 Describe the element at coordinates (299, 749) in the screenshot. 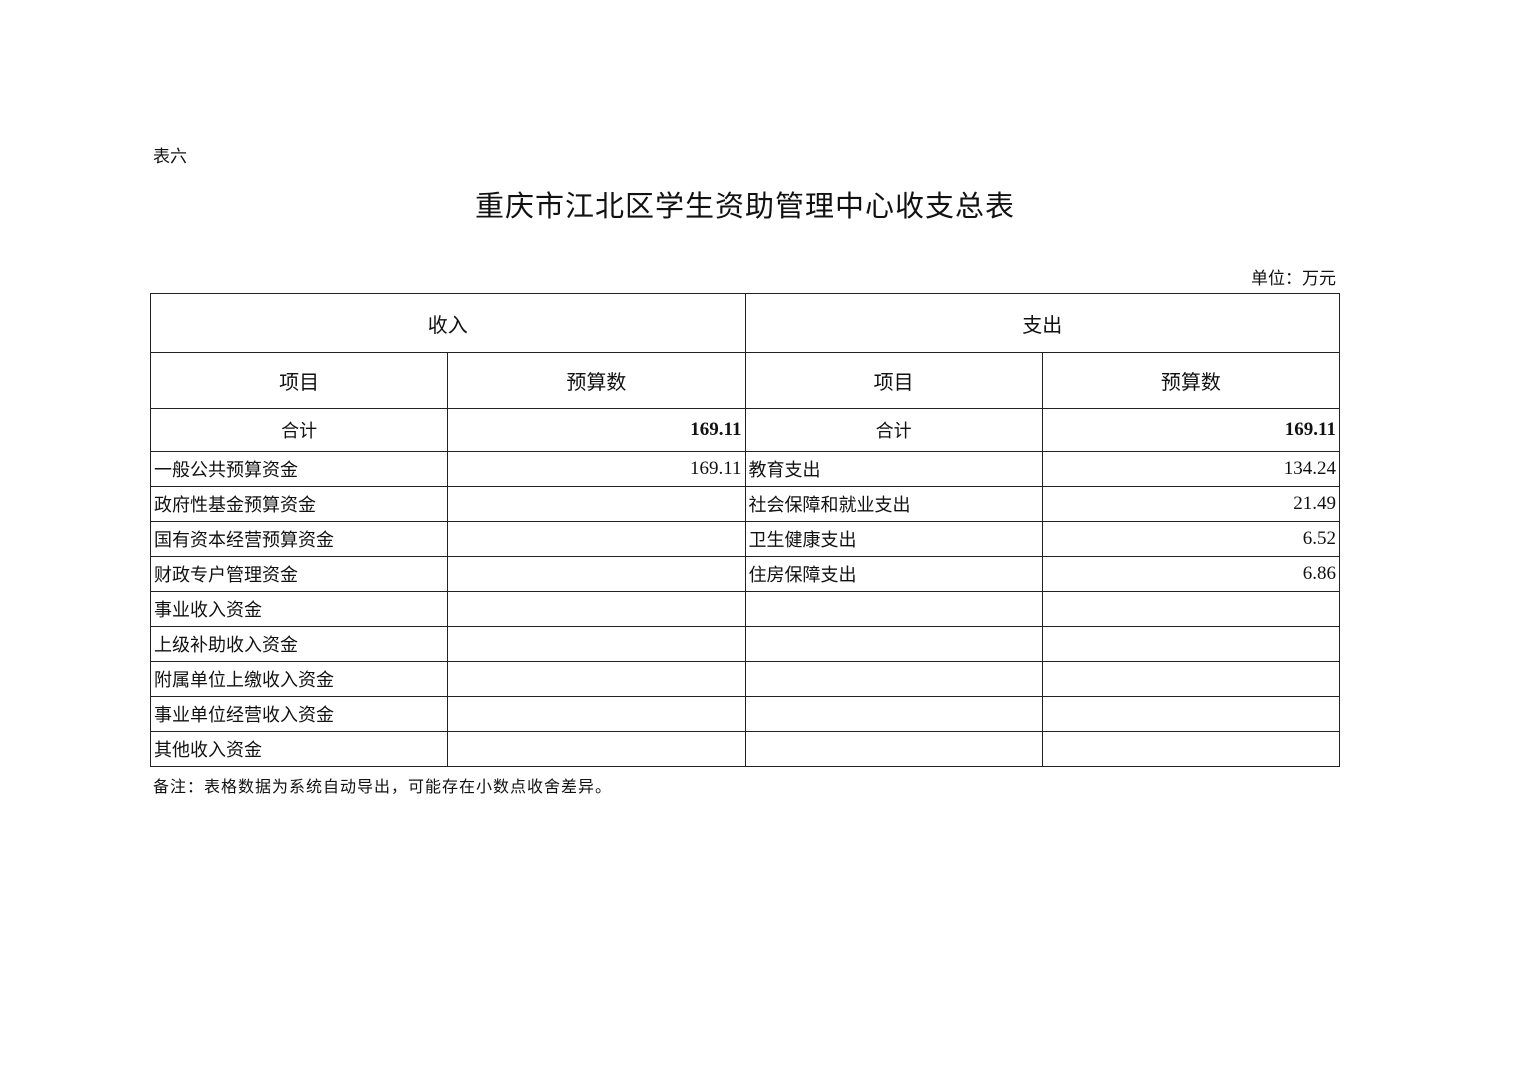

I see `income-item: 其他收入资金` at that location.